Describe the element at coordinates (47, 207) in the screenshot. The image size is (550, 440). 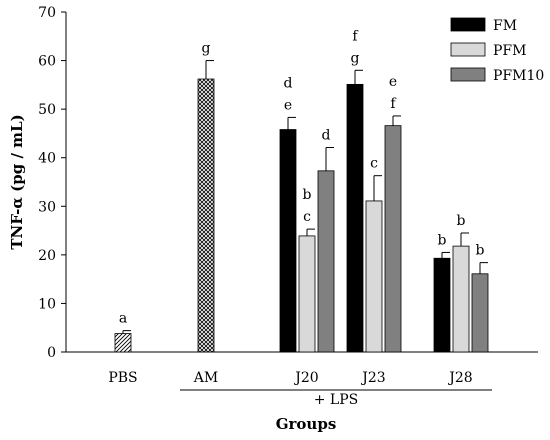
I see `y-tick-label: 30` at that location.